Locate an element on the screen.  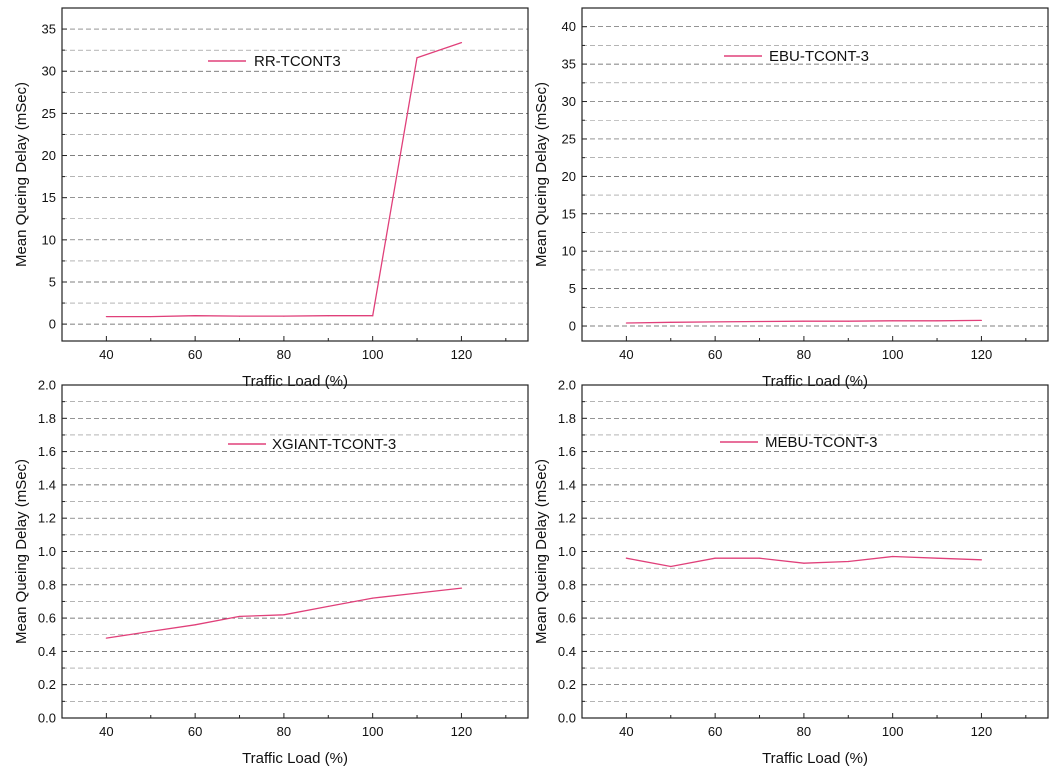
legend-label: MEBU-TCONT-3 is located at coordinates (821, 442).